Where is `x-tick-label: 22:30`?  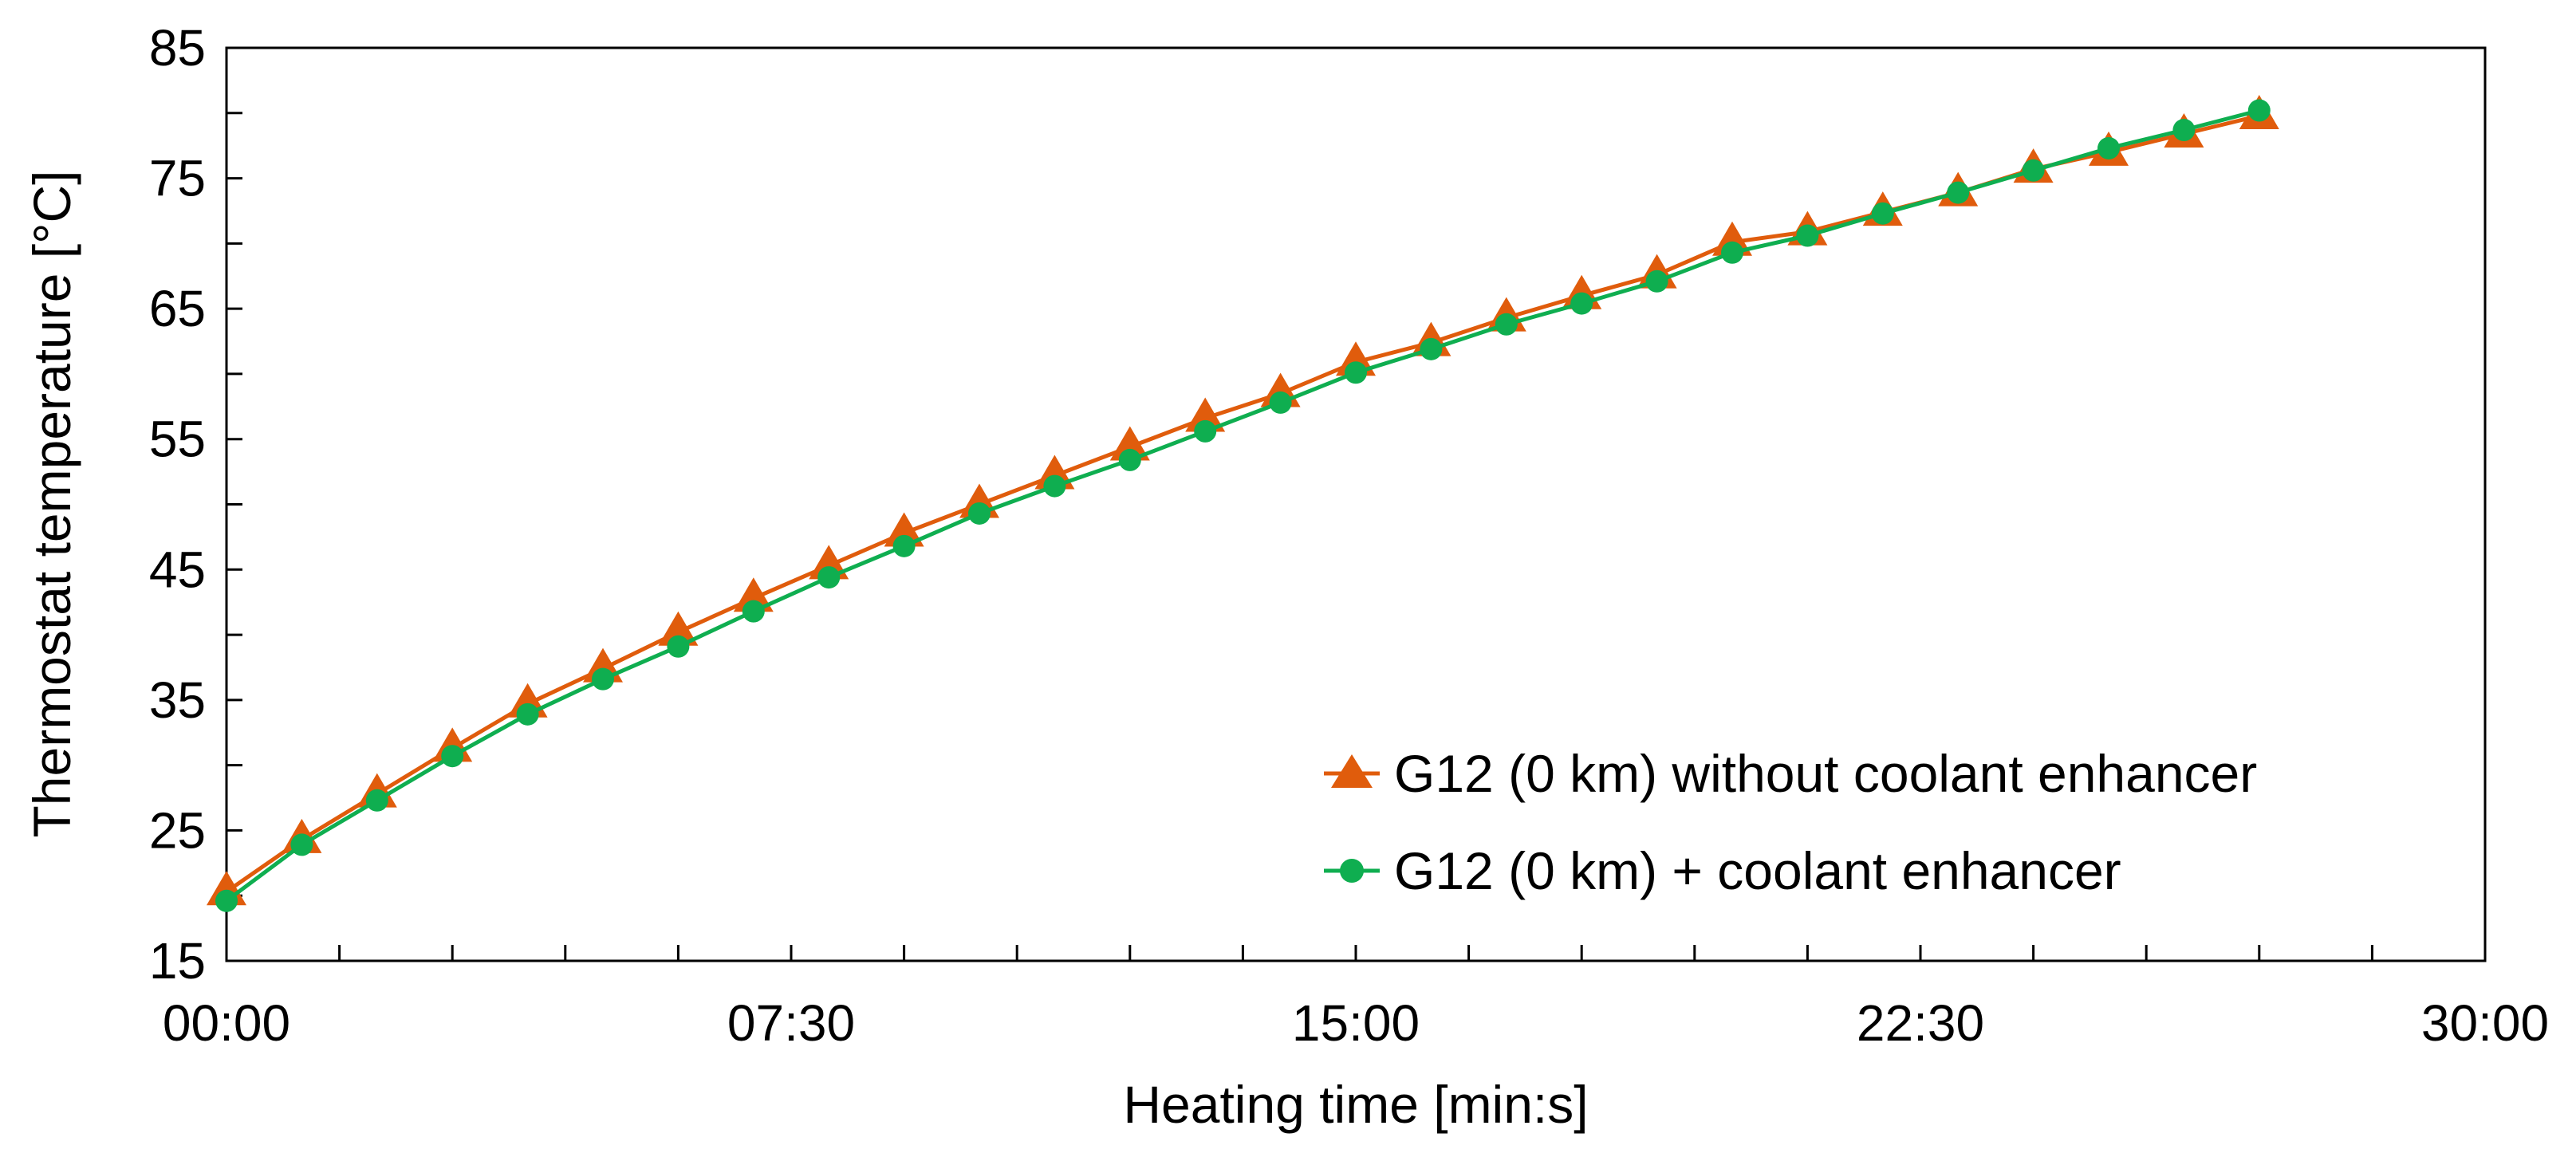 x-tick-label: 22:30 is located at coordinates (1920, 1023).